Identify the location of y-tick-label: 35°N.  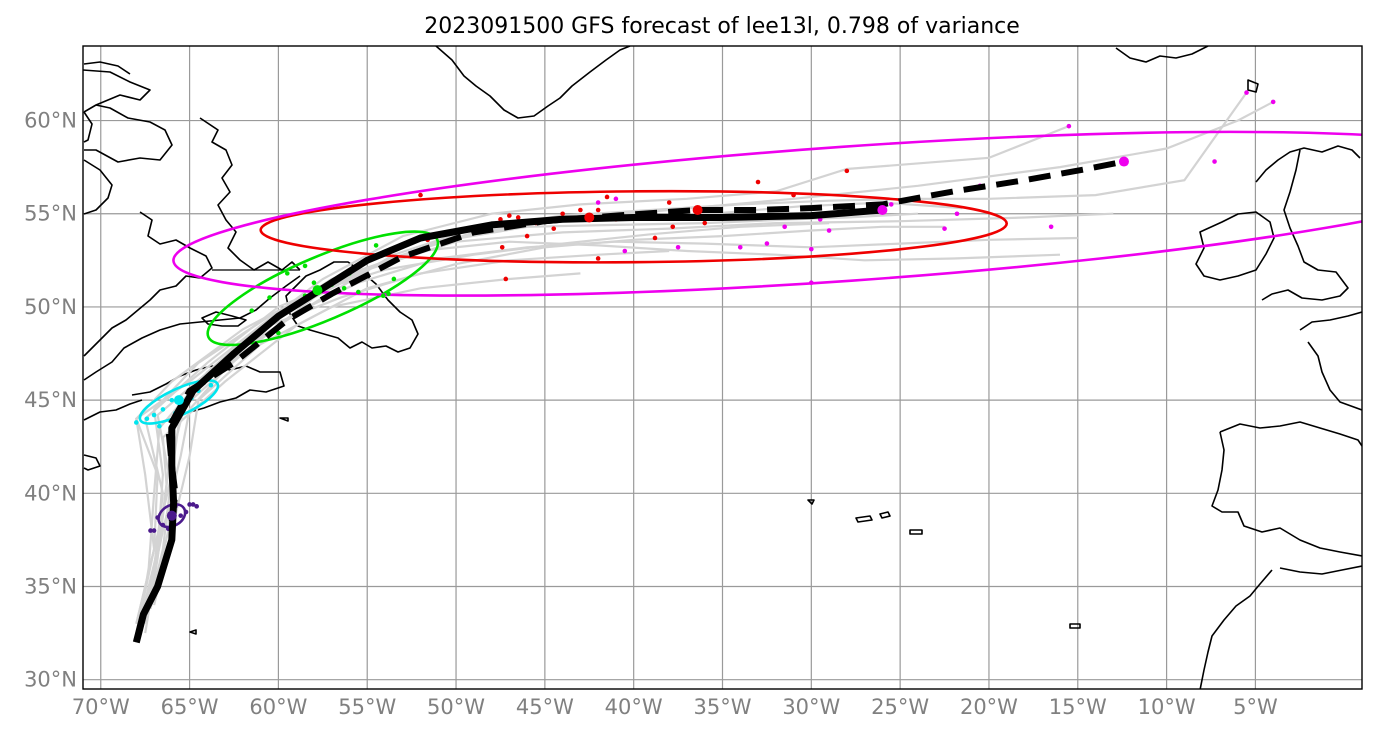
(50, 586).